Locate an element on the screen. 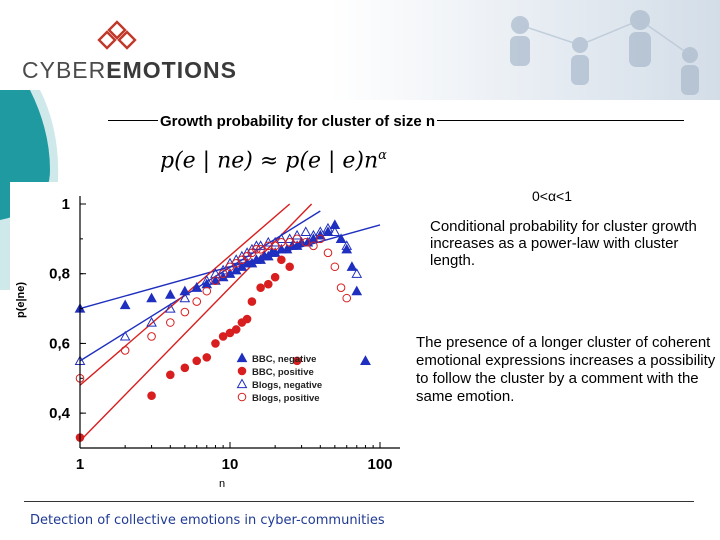 This screenshot has height=540, width=720. x-tick-label: 1 is located at coordinates (80, 464).